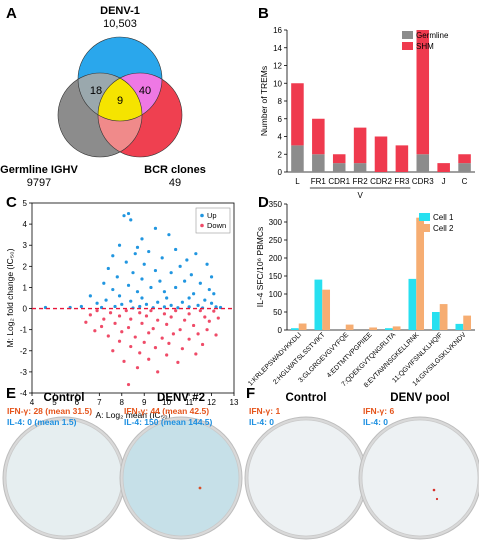 The width and height of the screenshot is (479, 550). I want to click on c-x-tick-label: 7, so click(99, 402).